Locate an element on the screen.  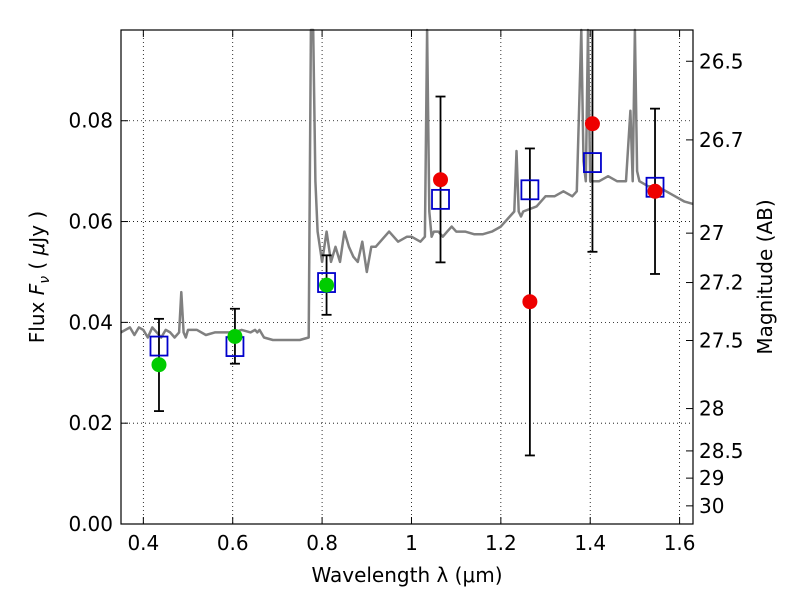
y-axis-left-ticks: 0.00 0.02 0.04 0.06 0.08 is located at coordinates (98, 322).